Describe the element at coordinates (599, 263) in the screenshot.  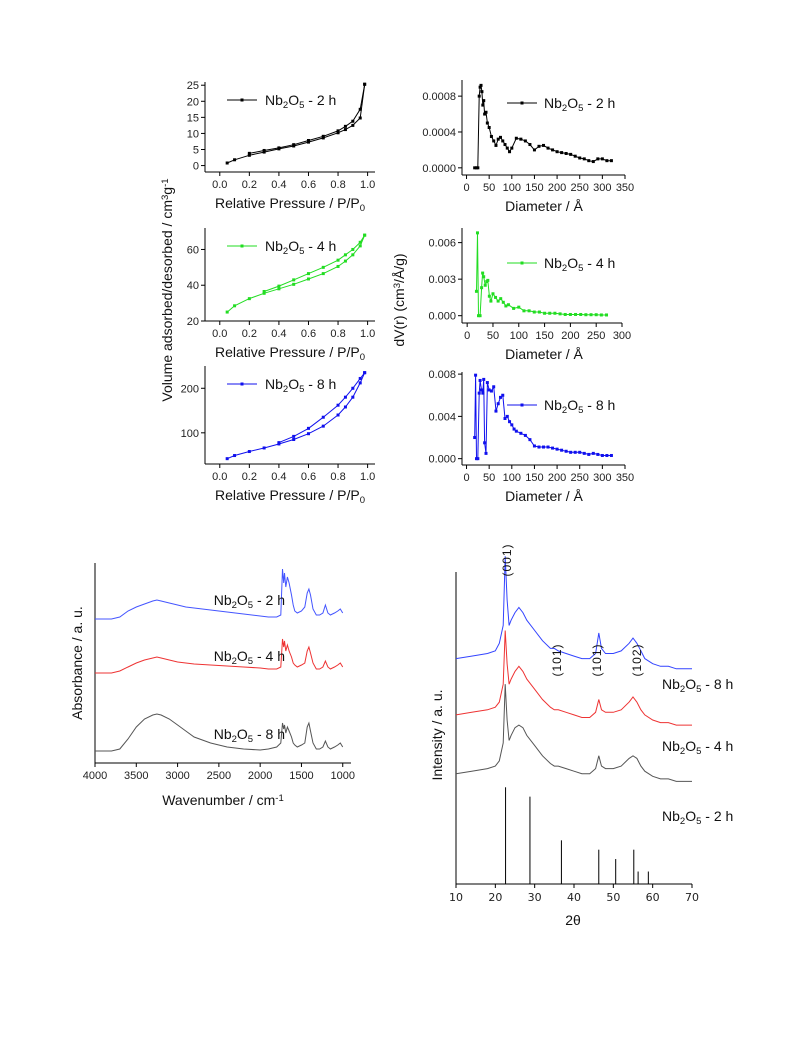
I see `legend-label-part: - 4 h` at that location.